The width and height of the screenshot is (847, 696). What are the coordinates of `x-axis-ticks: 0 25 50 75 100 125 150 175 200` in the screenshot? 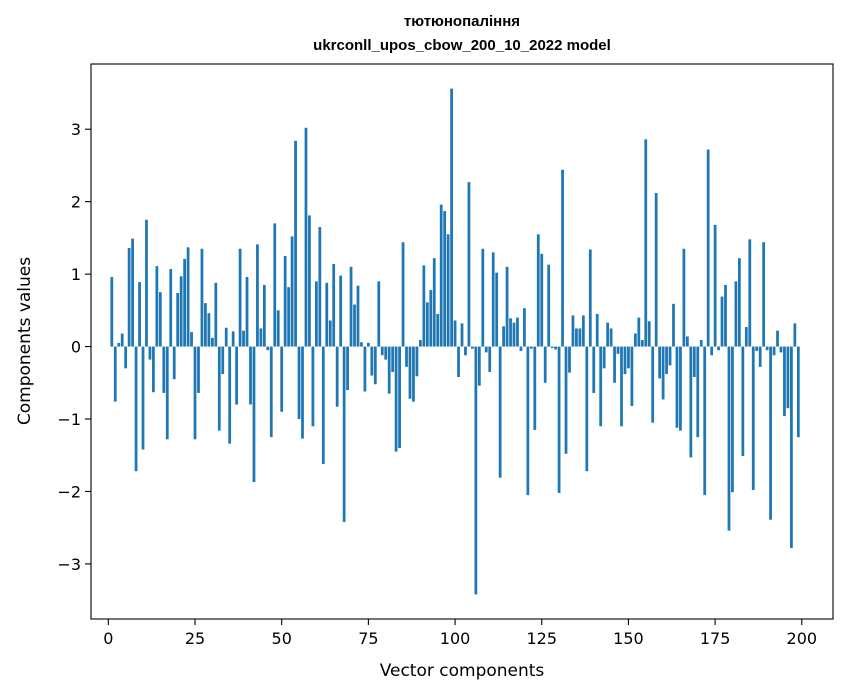 It's located at (460, 633).